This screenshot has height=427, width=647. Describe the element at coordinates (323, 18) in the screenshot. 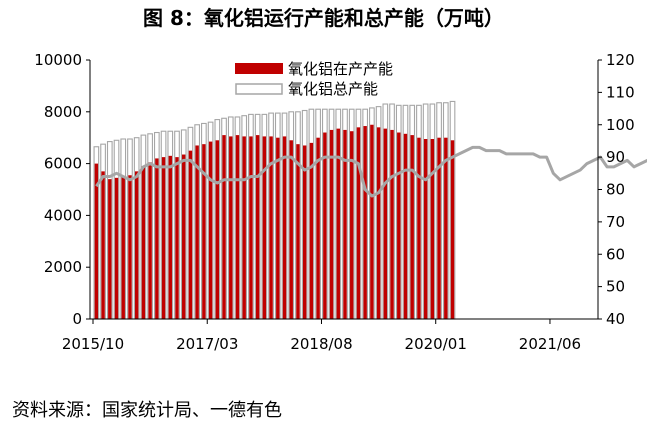

I see `chart-title: 图 8：氧化铝运行产能和总产能（万吨）` at that location.